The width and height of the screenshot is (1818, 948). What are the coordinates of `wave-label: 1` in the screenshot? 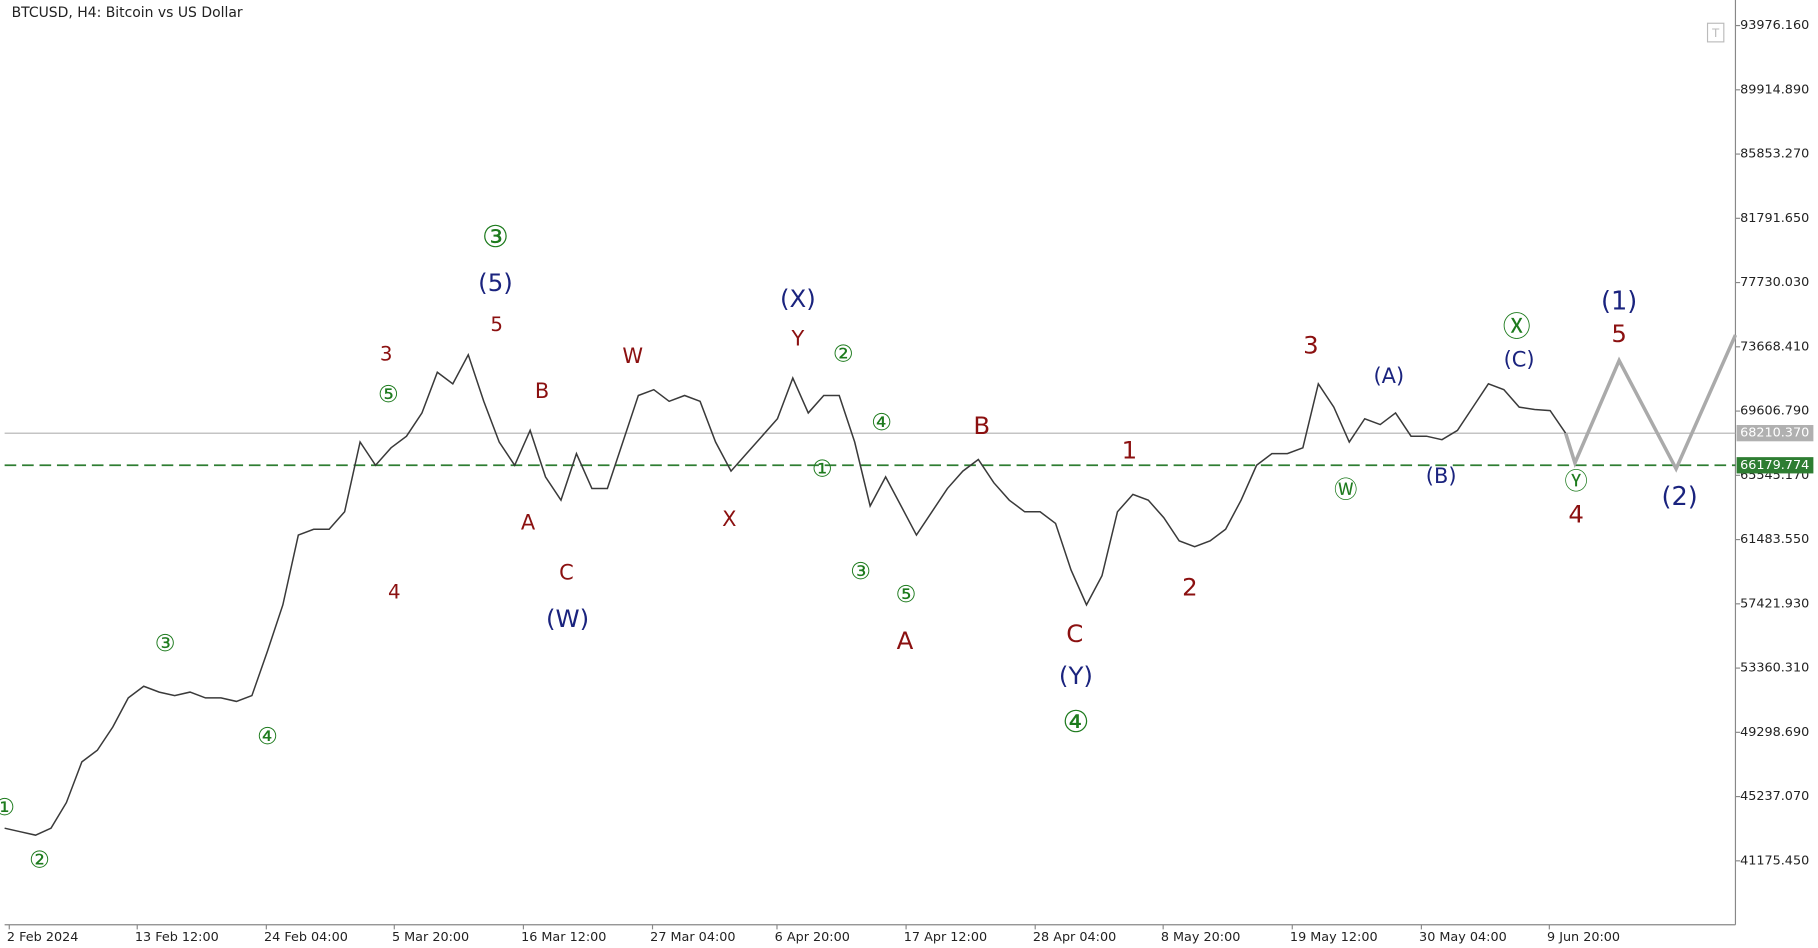 It's located at (1130, 449).